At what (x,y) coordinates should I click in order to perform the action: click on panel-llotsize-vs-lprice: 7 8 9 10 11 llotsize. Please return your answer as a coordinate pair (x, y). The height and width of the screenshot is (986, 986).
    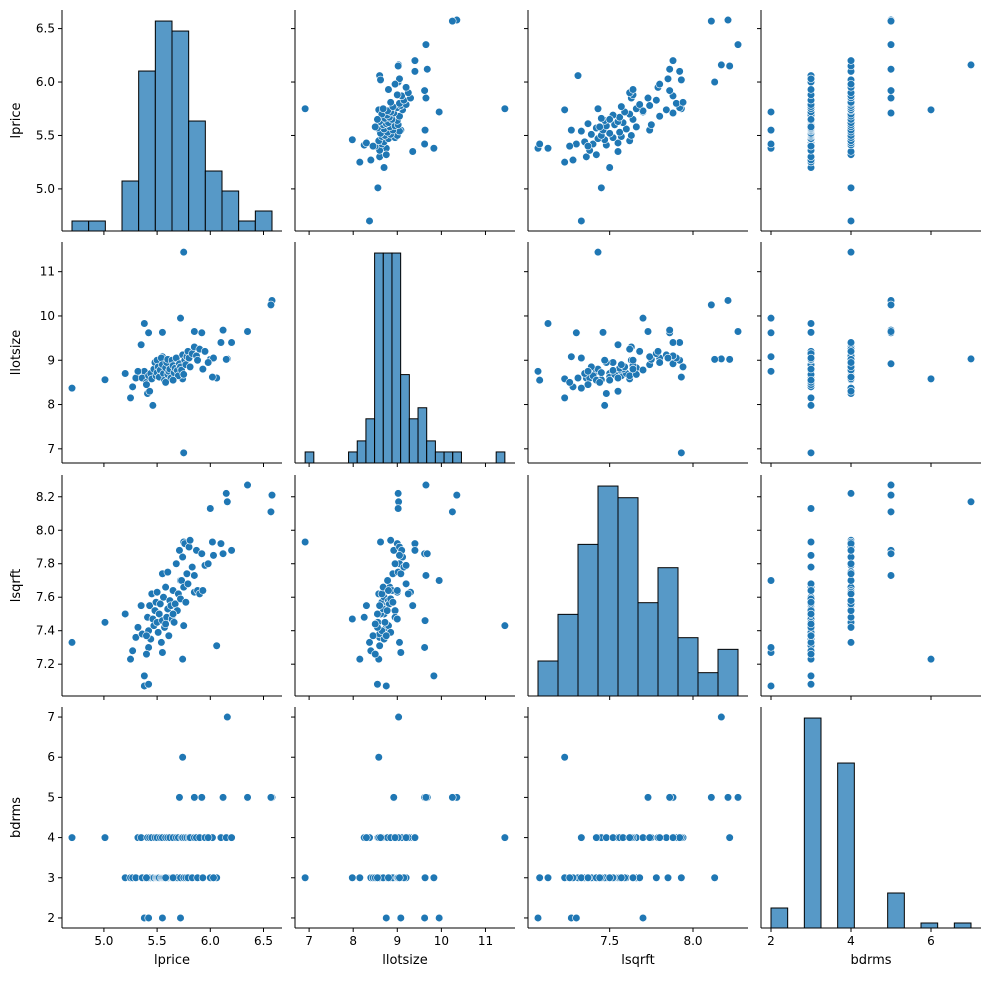
    Looking at the image, I should click on (145, 354).